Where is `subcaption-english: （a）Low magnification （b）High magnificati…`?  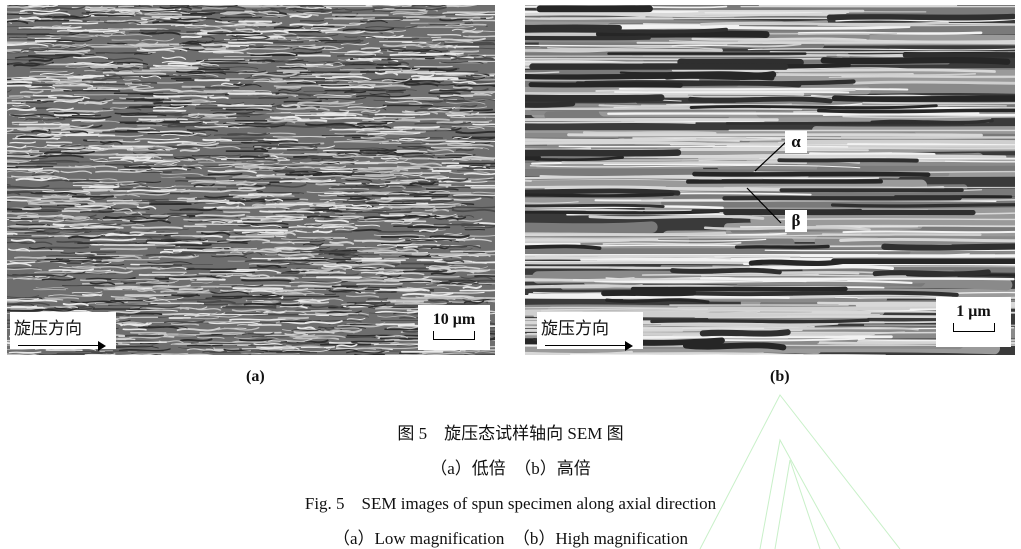 subcaption-english: （a）Low magnification （b）High magnificati… is located at coordinates (510, 538).